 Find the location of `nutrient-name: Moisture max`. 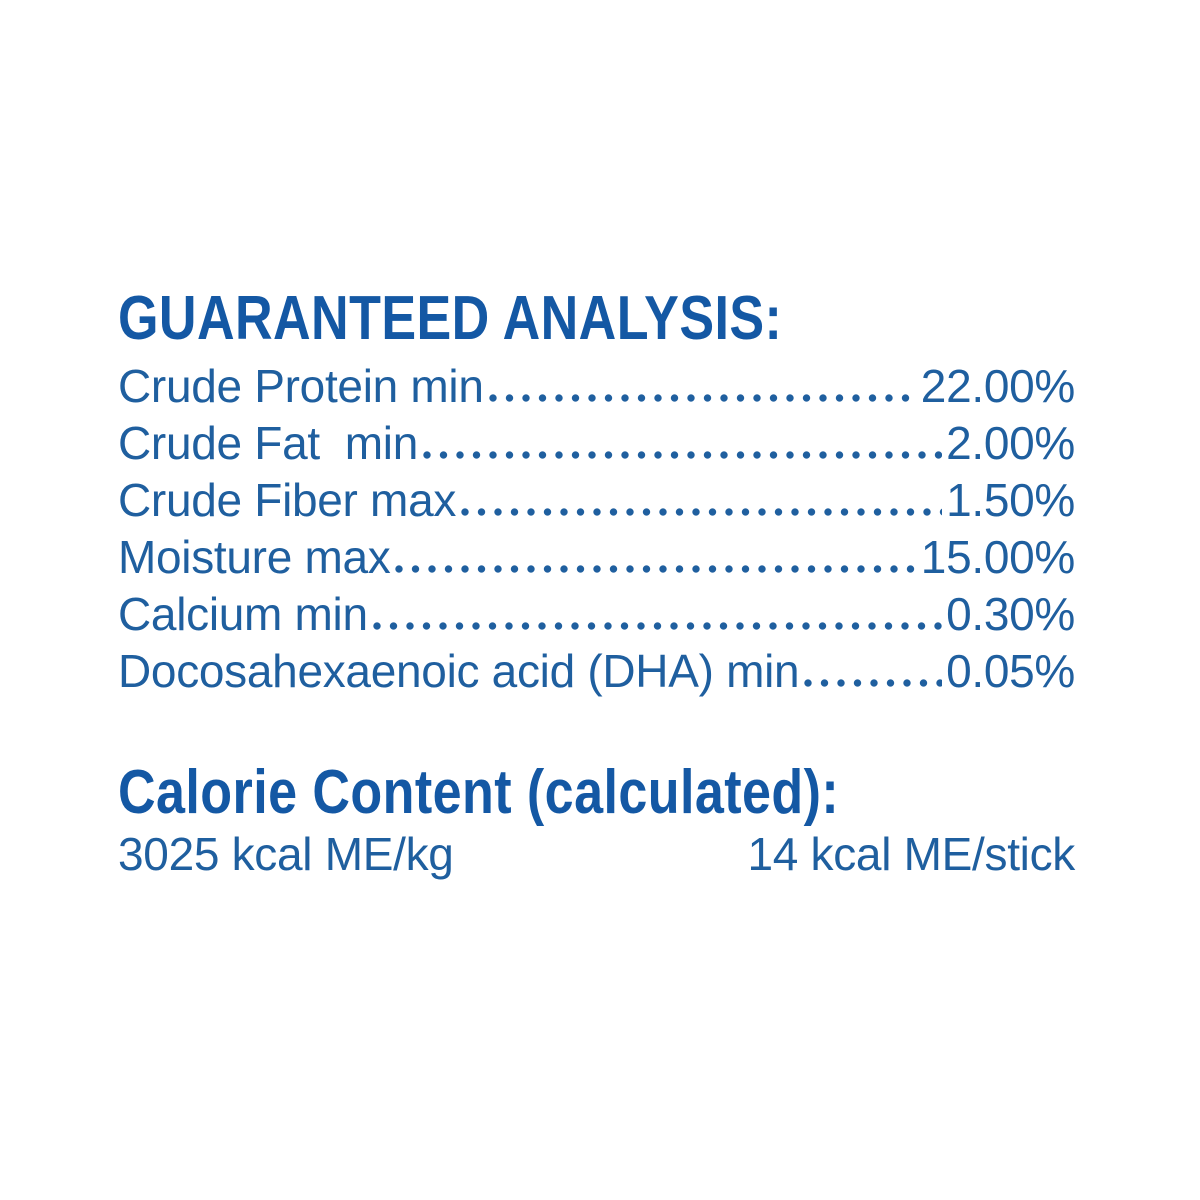

nutrient-name: Moisture max is located at coordinates (254, 557).